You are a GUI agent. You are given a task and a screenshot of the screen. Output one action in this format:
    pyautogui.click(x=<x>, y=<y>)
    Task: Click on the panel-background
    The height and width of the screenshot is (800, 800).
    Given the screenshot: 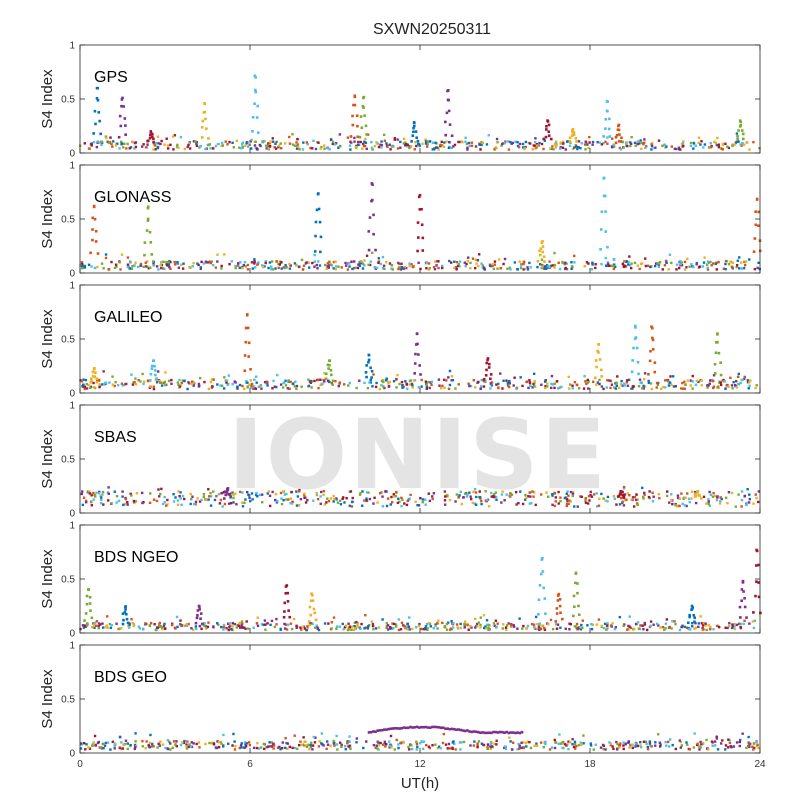 What is the action you would take?
    pyautogui.click(x=420, y=699)
    